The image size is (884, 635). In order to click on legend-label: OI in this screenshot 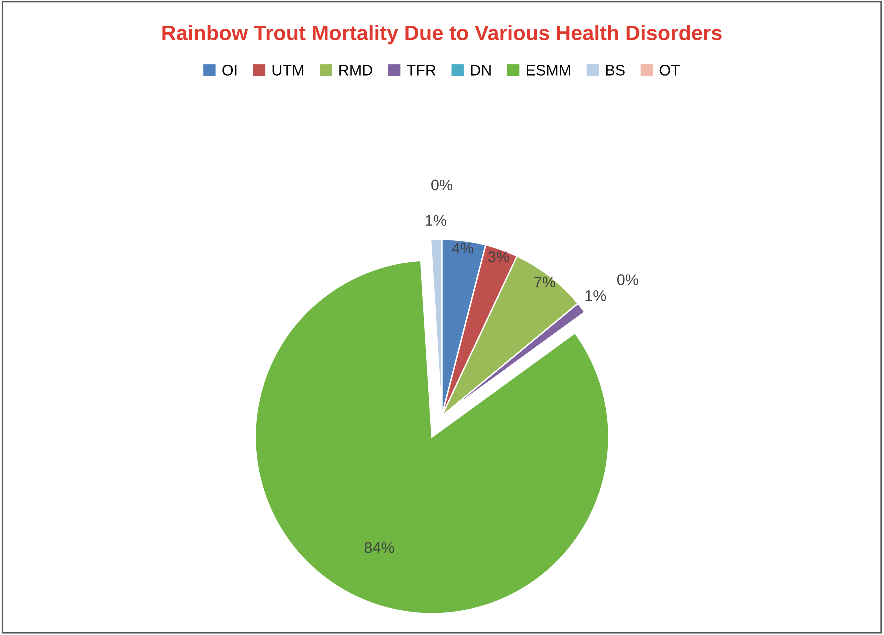, I will do `click(229, 70)`.